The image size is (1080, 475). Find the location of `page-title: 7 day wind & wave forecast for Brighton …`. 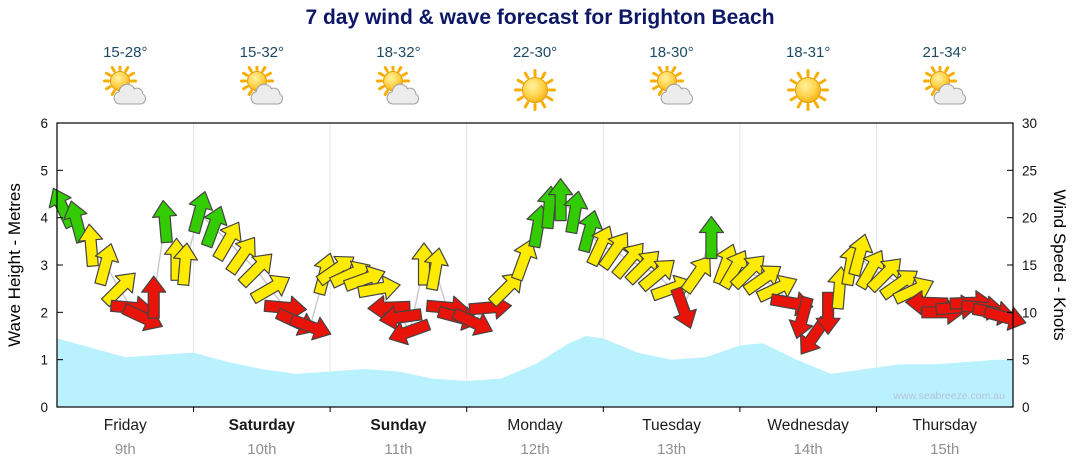

page-title: 7 day wind & wave forecast for Brighton … is located at coordinates (540, 17).